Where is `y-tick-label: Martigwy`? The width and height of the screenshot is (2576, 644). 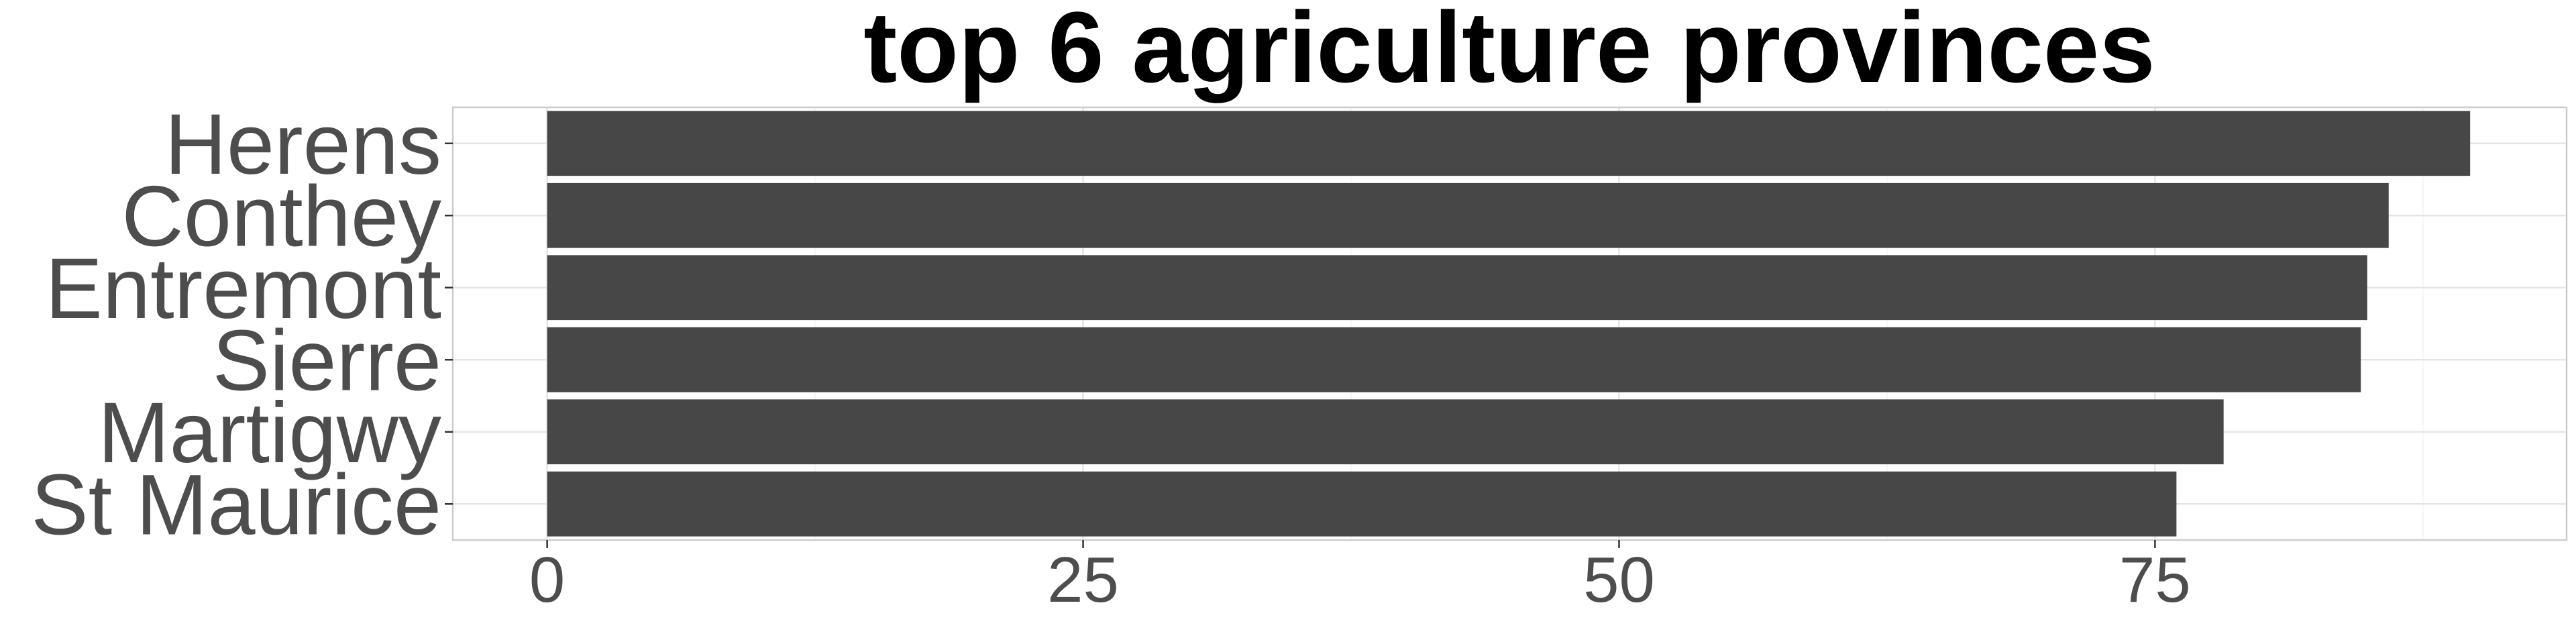
y-tick-label: Martigwy is located at coordinates (269, 433).